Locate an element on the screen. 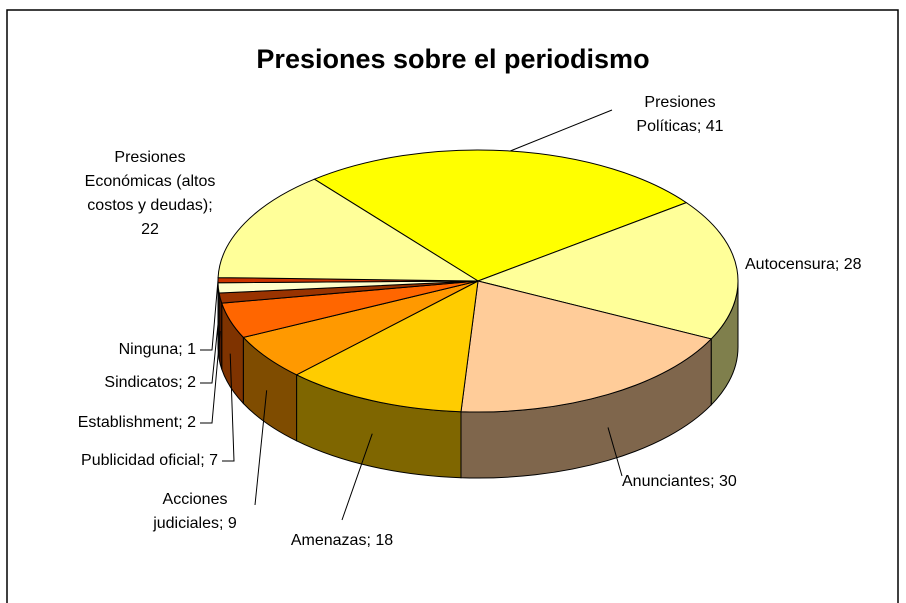 The height and width of the screenshot is (603, 906). data-label: Autocensura; 28 is located at coordinates (803, 264).